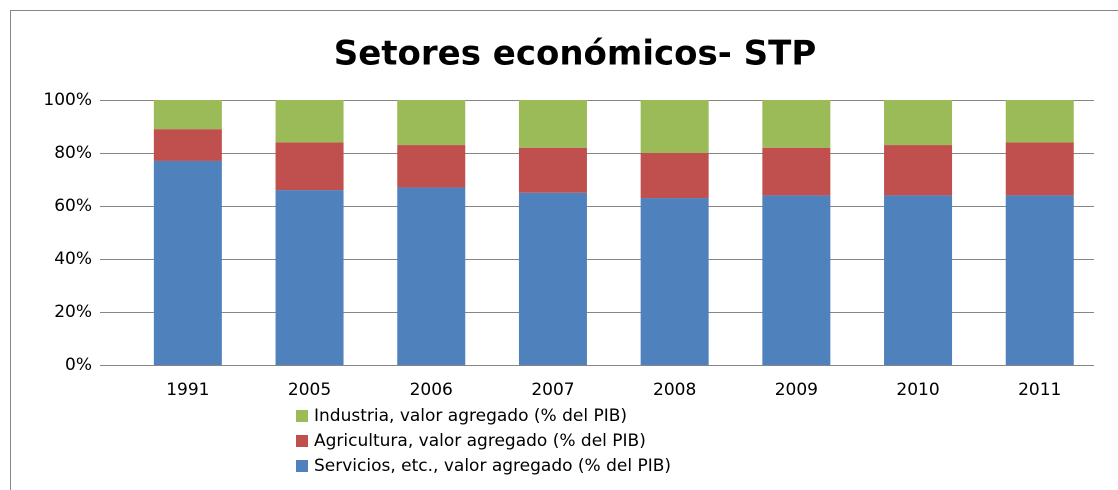 This screenshot has height=490, width=1118. Describe the element at coordinates (67, 100) in the screenshot. I see `y-tick-label: 100%` at that location.